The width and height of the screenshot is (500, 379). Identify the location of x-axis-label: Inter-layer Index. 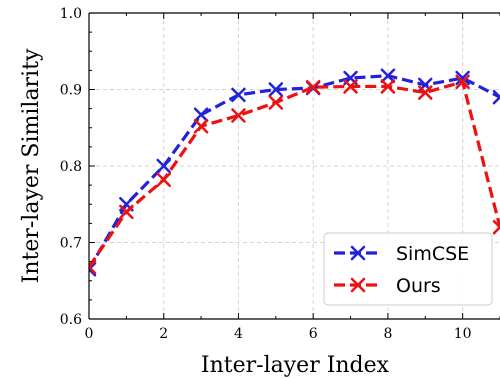
(295, 365).